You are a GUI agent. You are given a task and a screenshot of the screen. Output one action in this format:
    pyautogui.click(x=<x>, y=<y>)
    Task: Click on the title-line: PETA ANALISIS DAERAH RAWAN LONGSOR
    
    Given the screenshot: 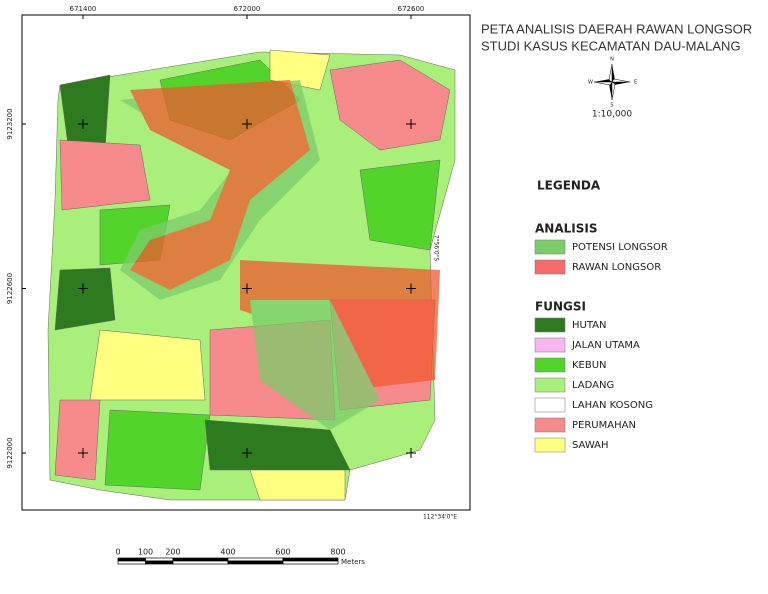 What is the action you would take?
    pyautogui.click(x=616, y=28)
    